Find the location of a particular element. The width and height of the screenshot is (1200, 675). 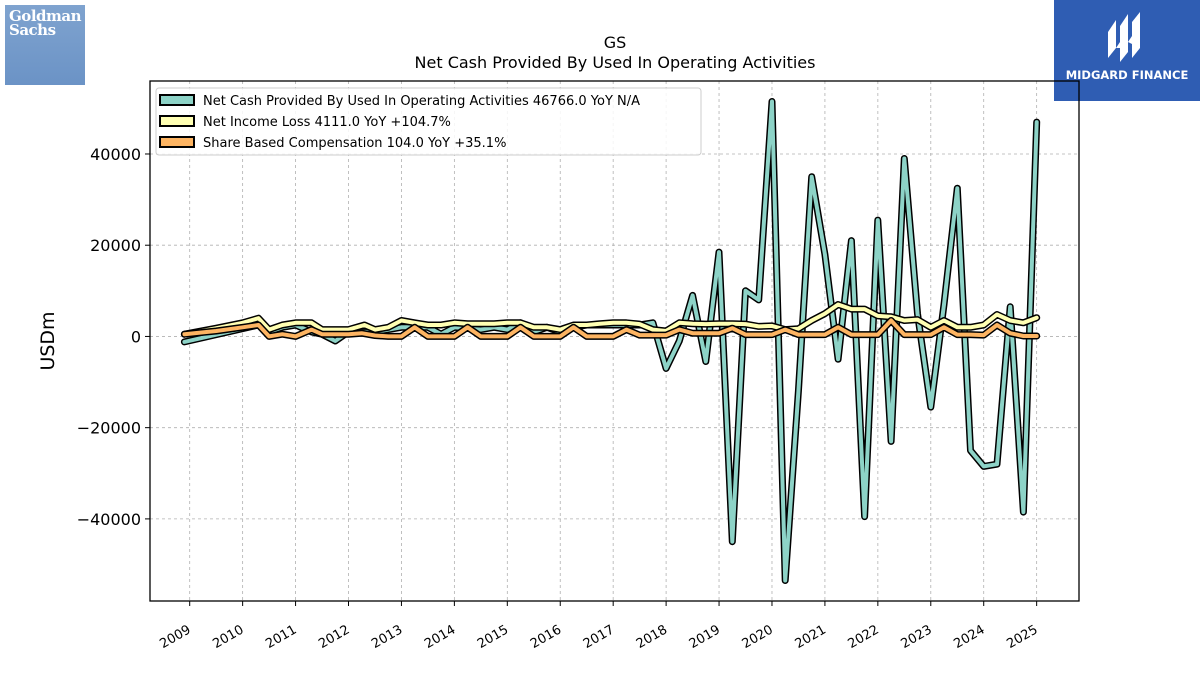

x-tick-label: 2014 is located at coordinates (440, 637).